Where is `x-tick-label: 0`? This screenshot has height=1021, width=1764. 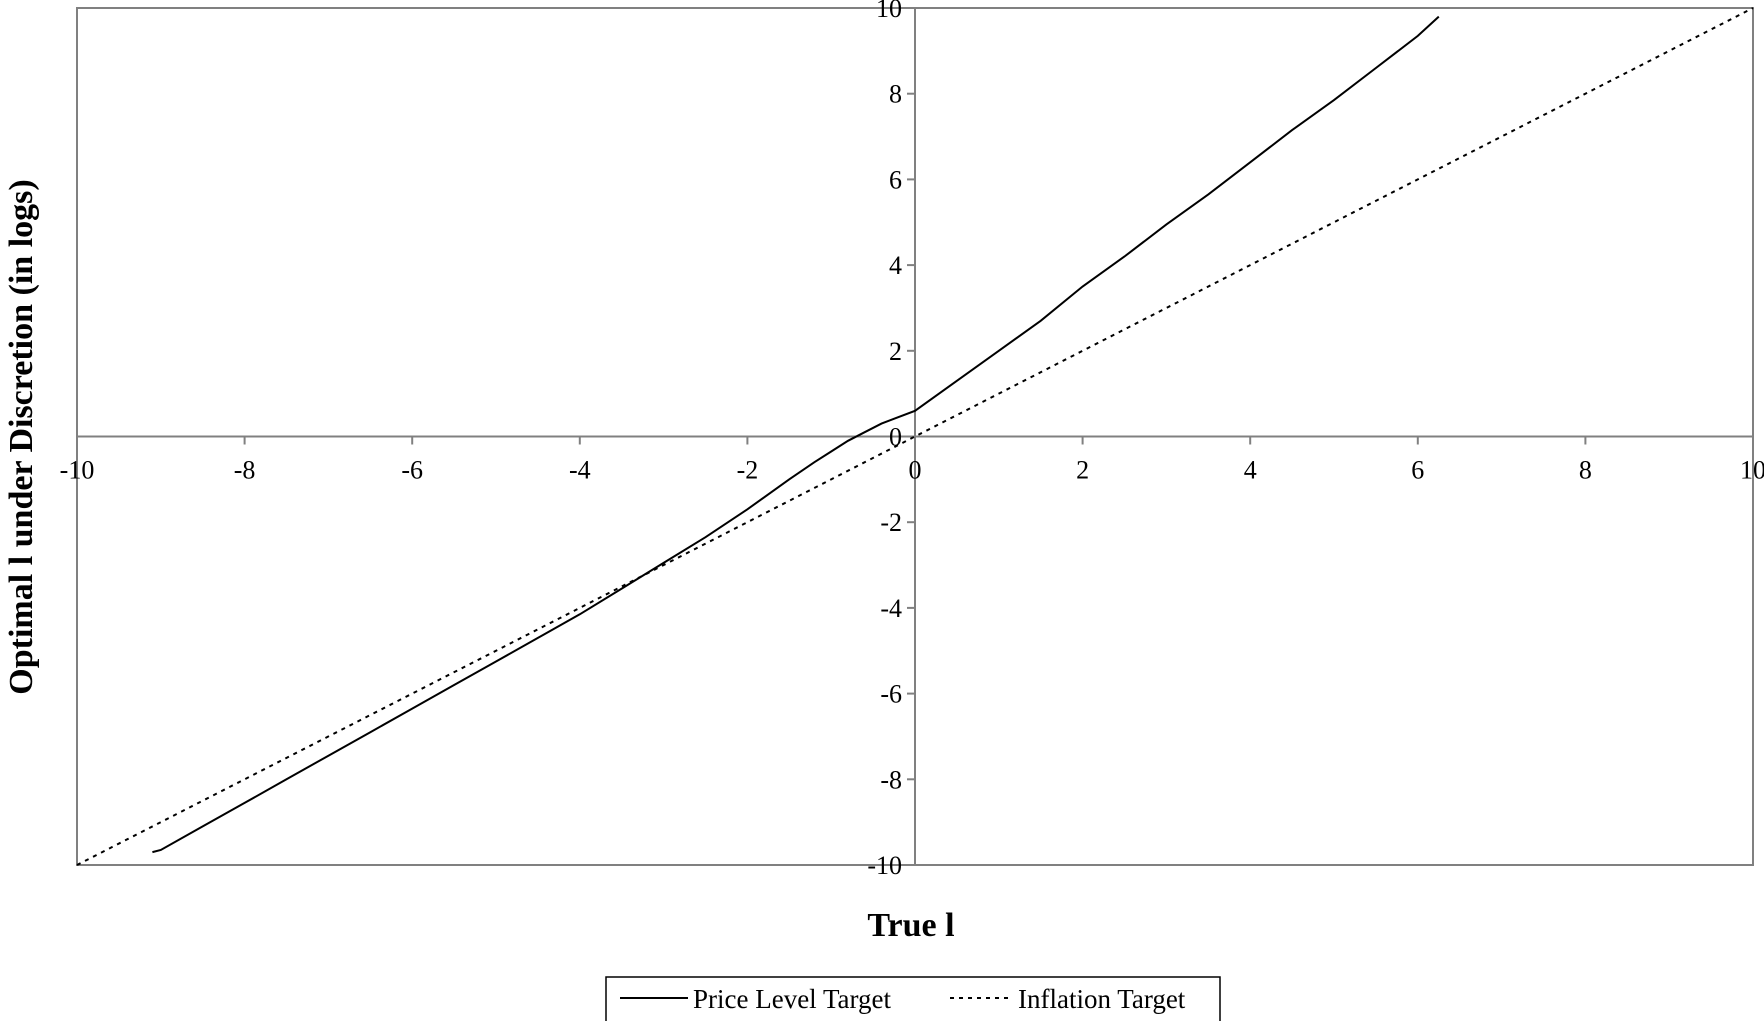
x-tick-label: 0 is located at coordinates (915, 470).